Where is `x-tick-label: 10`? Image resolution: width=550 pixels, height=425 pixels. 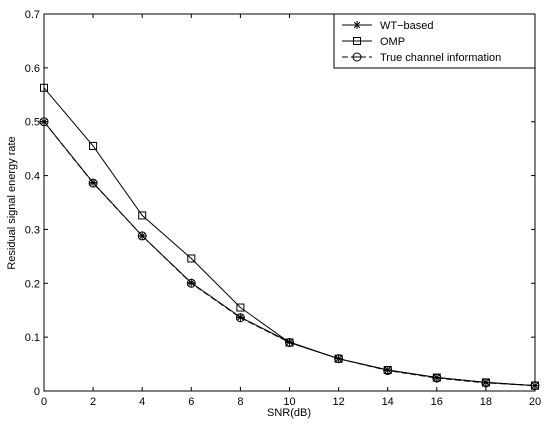 x-tick-label: 10 is located at coordinates (289, 402).